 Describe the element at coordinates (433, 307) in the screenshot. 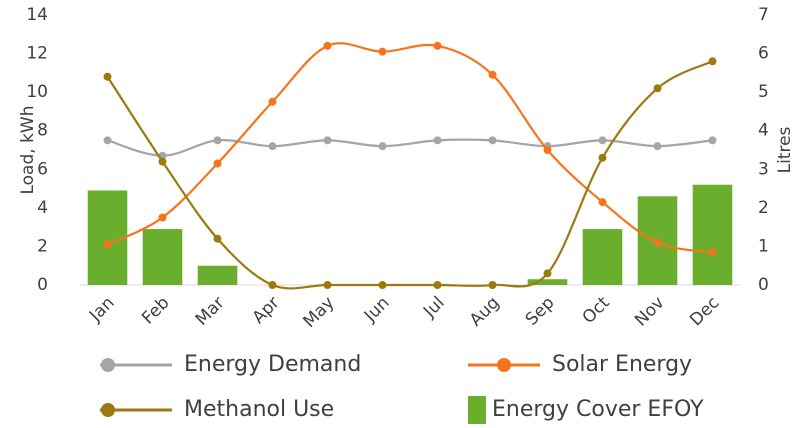

I see `x-tick-label: Jul` at that location.